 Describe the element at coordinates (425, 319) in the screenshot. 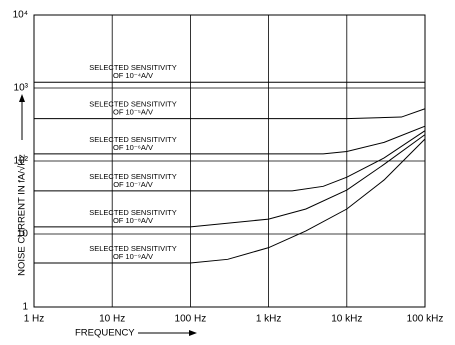

I see `x-tick-label: 100 kHz` at that location.